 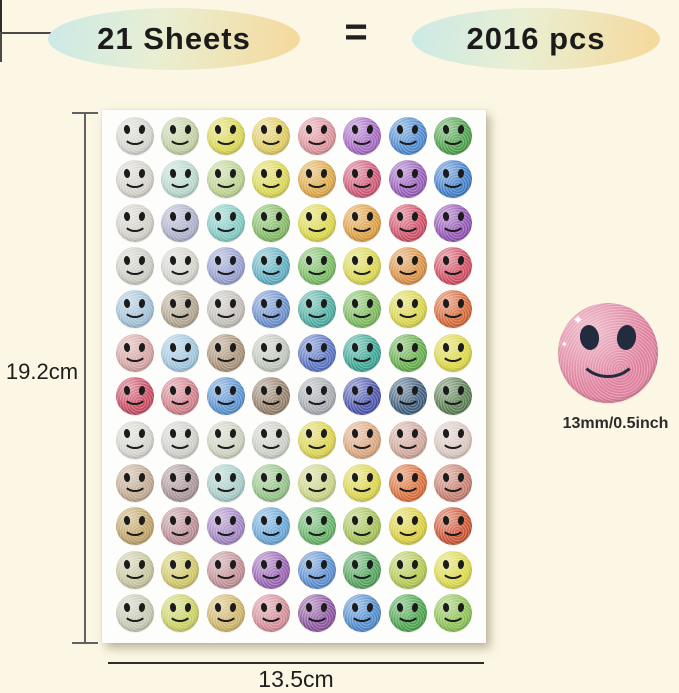 I want to click on sticker-r3-c5, so click(x=316, y=222).